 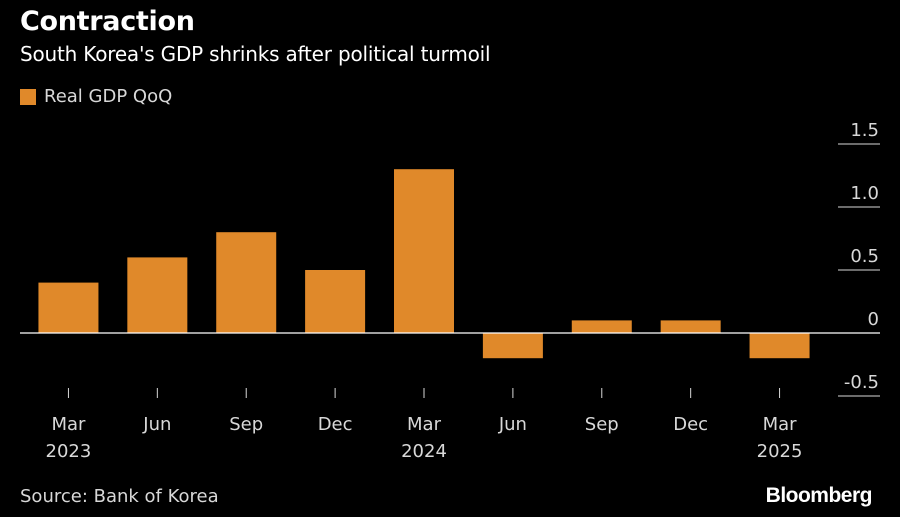 What do you see at coordinates (108, 96) in the screenshot?
I see `legend-label: Real GDP QoQ` at bounding box center [108, 96].